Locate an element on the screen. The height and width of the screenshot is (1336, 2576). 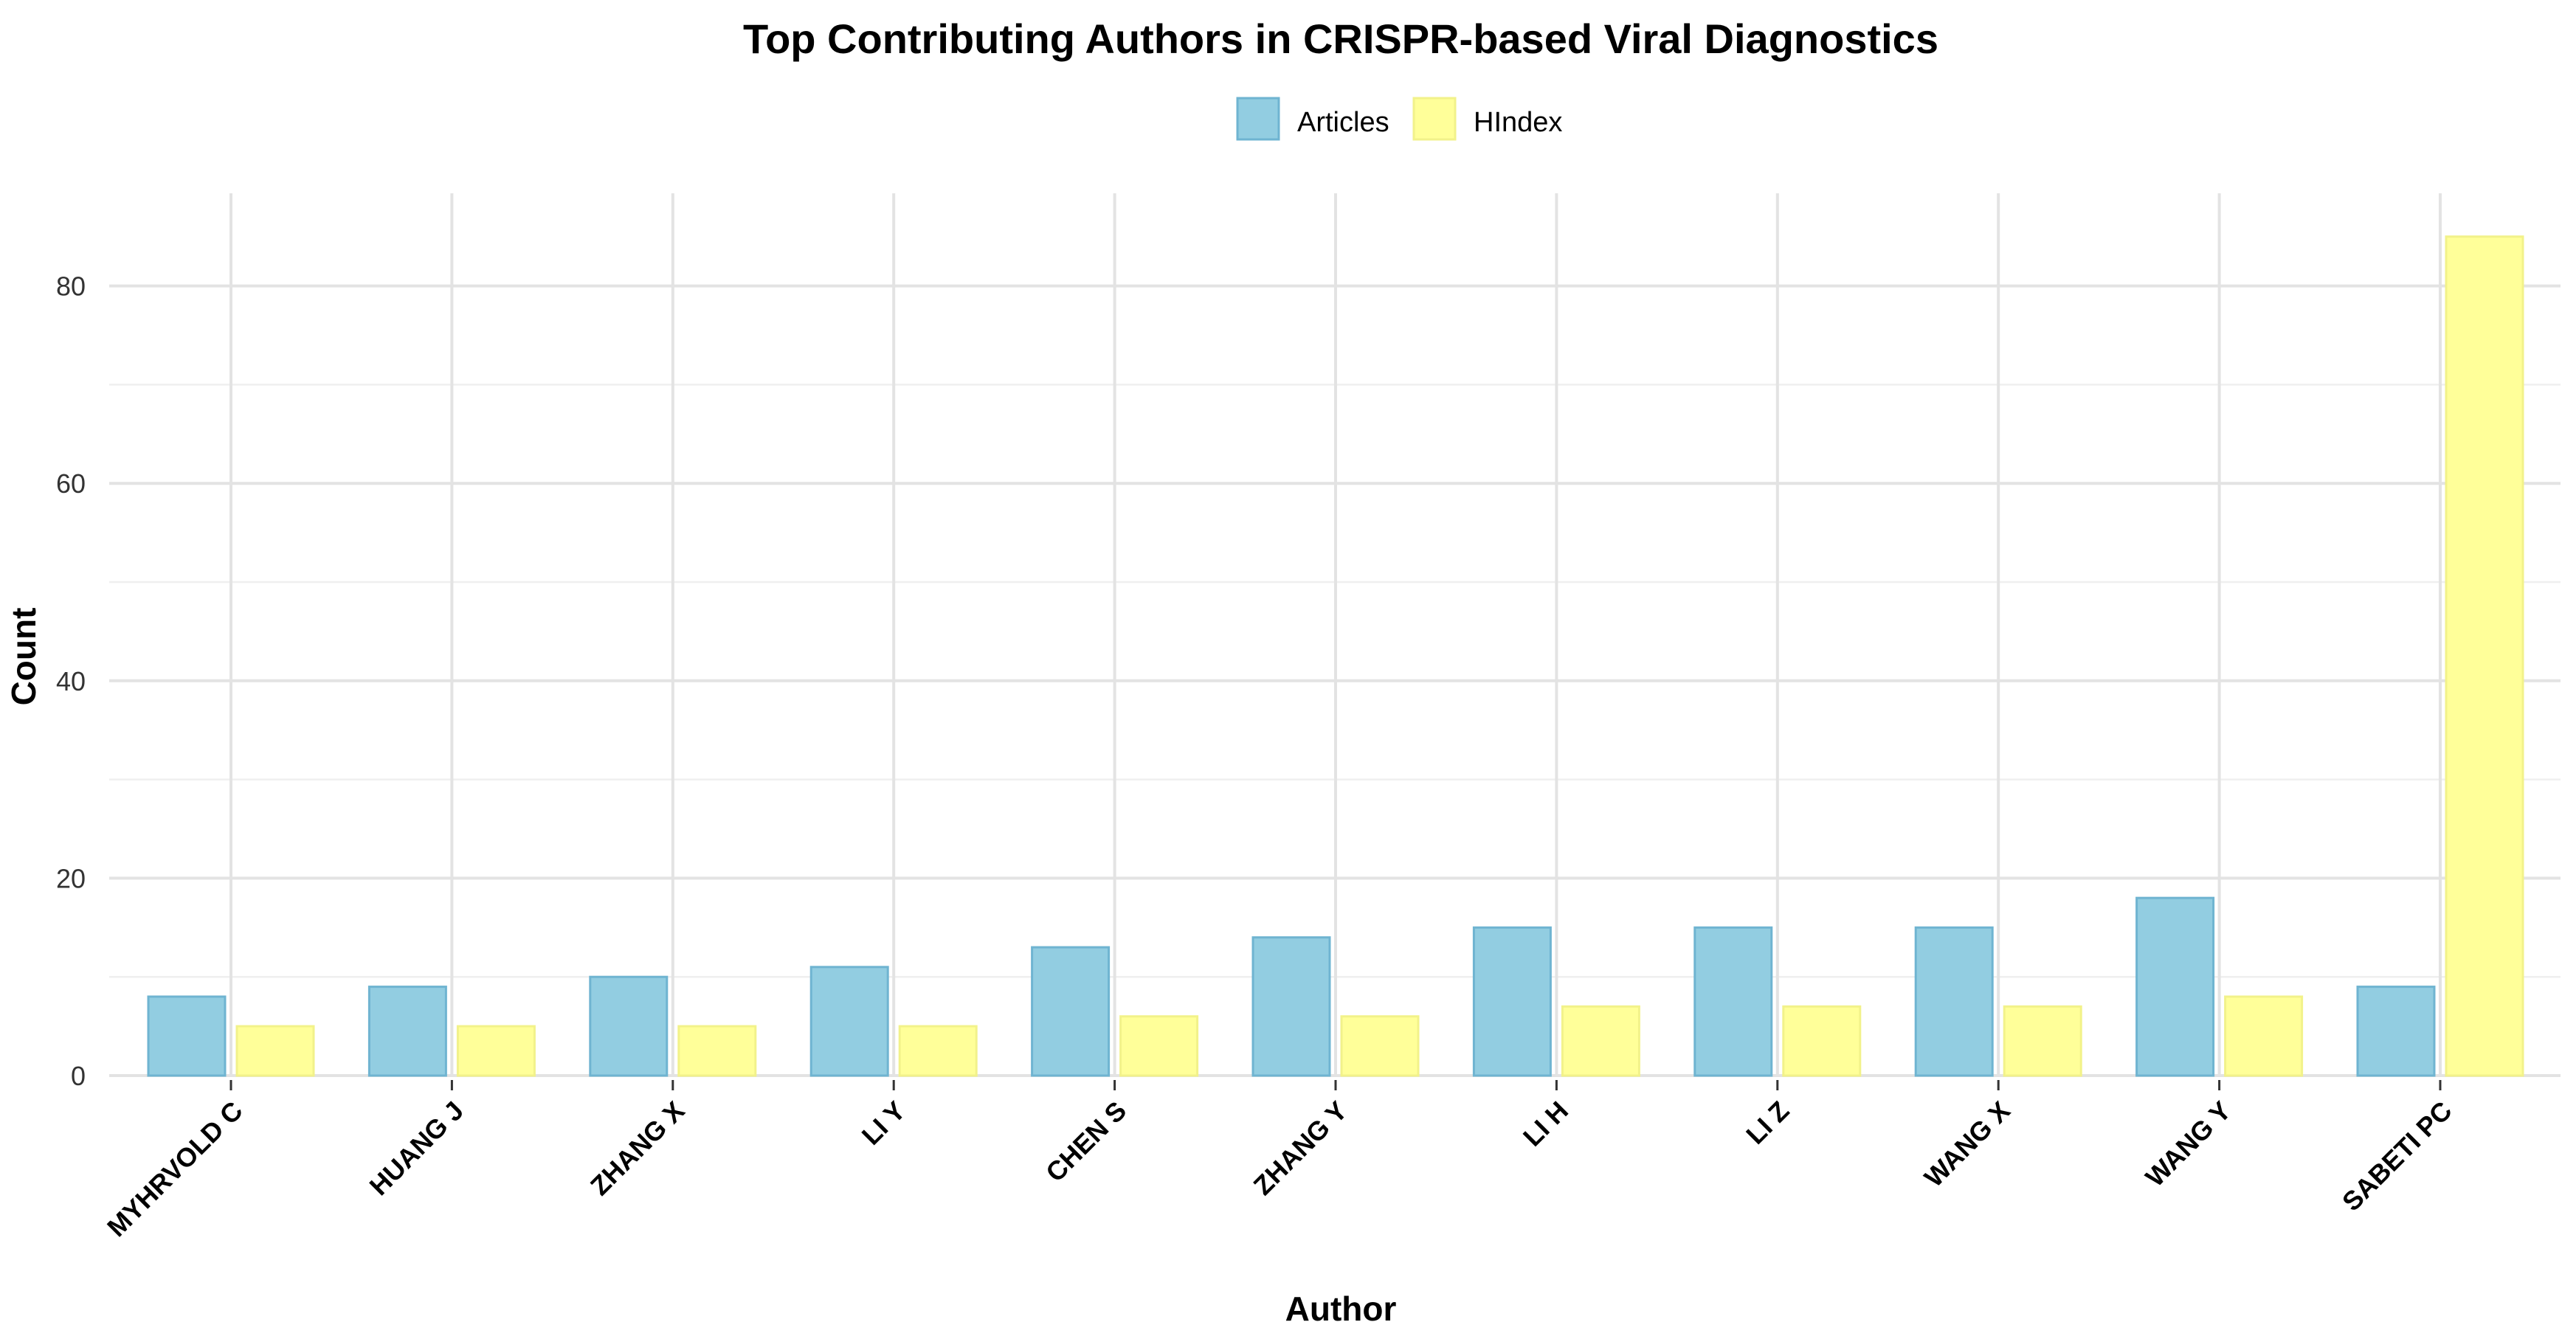
y-tick-label: 60 is located at coordinates (71, 483).